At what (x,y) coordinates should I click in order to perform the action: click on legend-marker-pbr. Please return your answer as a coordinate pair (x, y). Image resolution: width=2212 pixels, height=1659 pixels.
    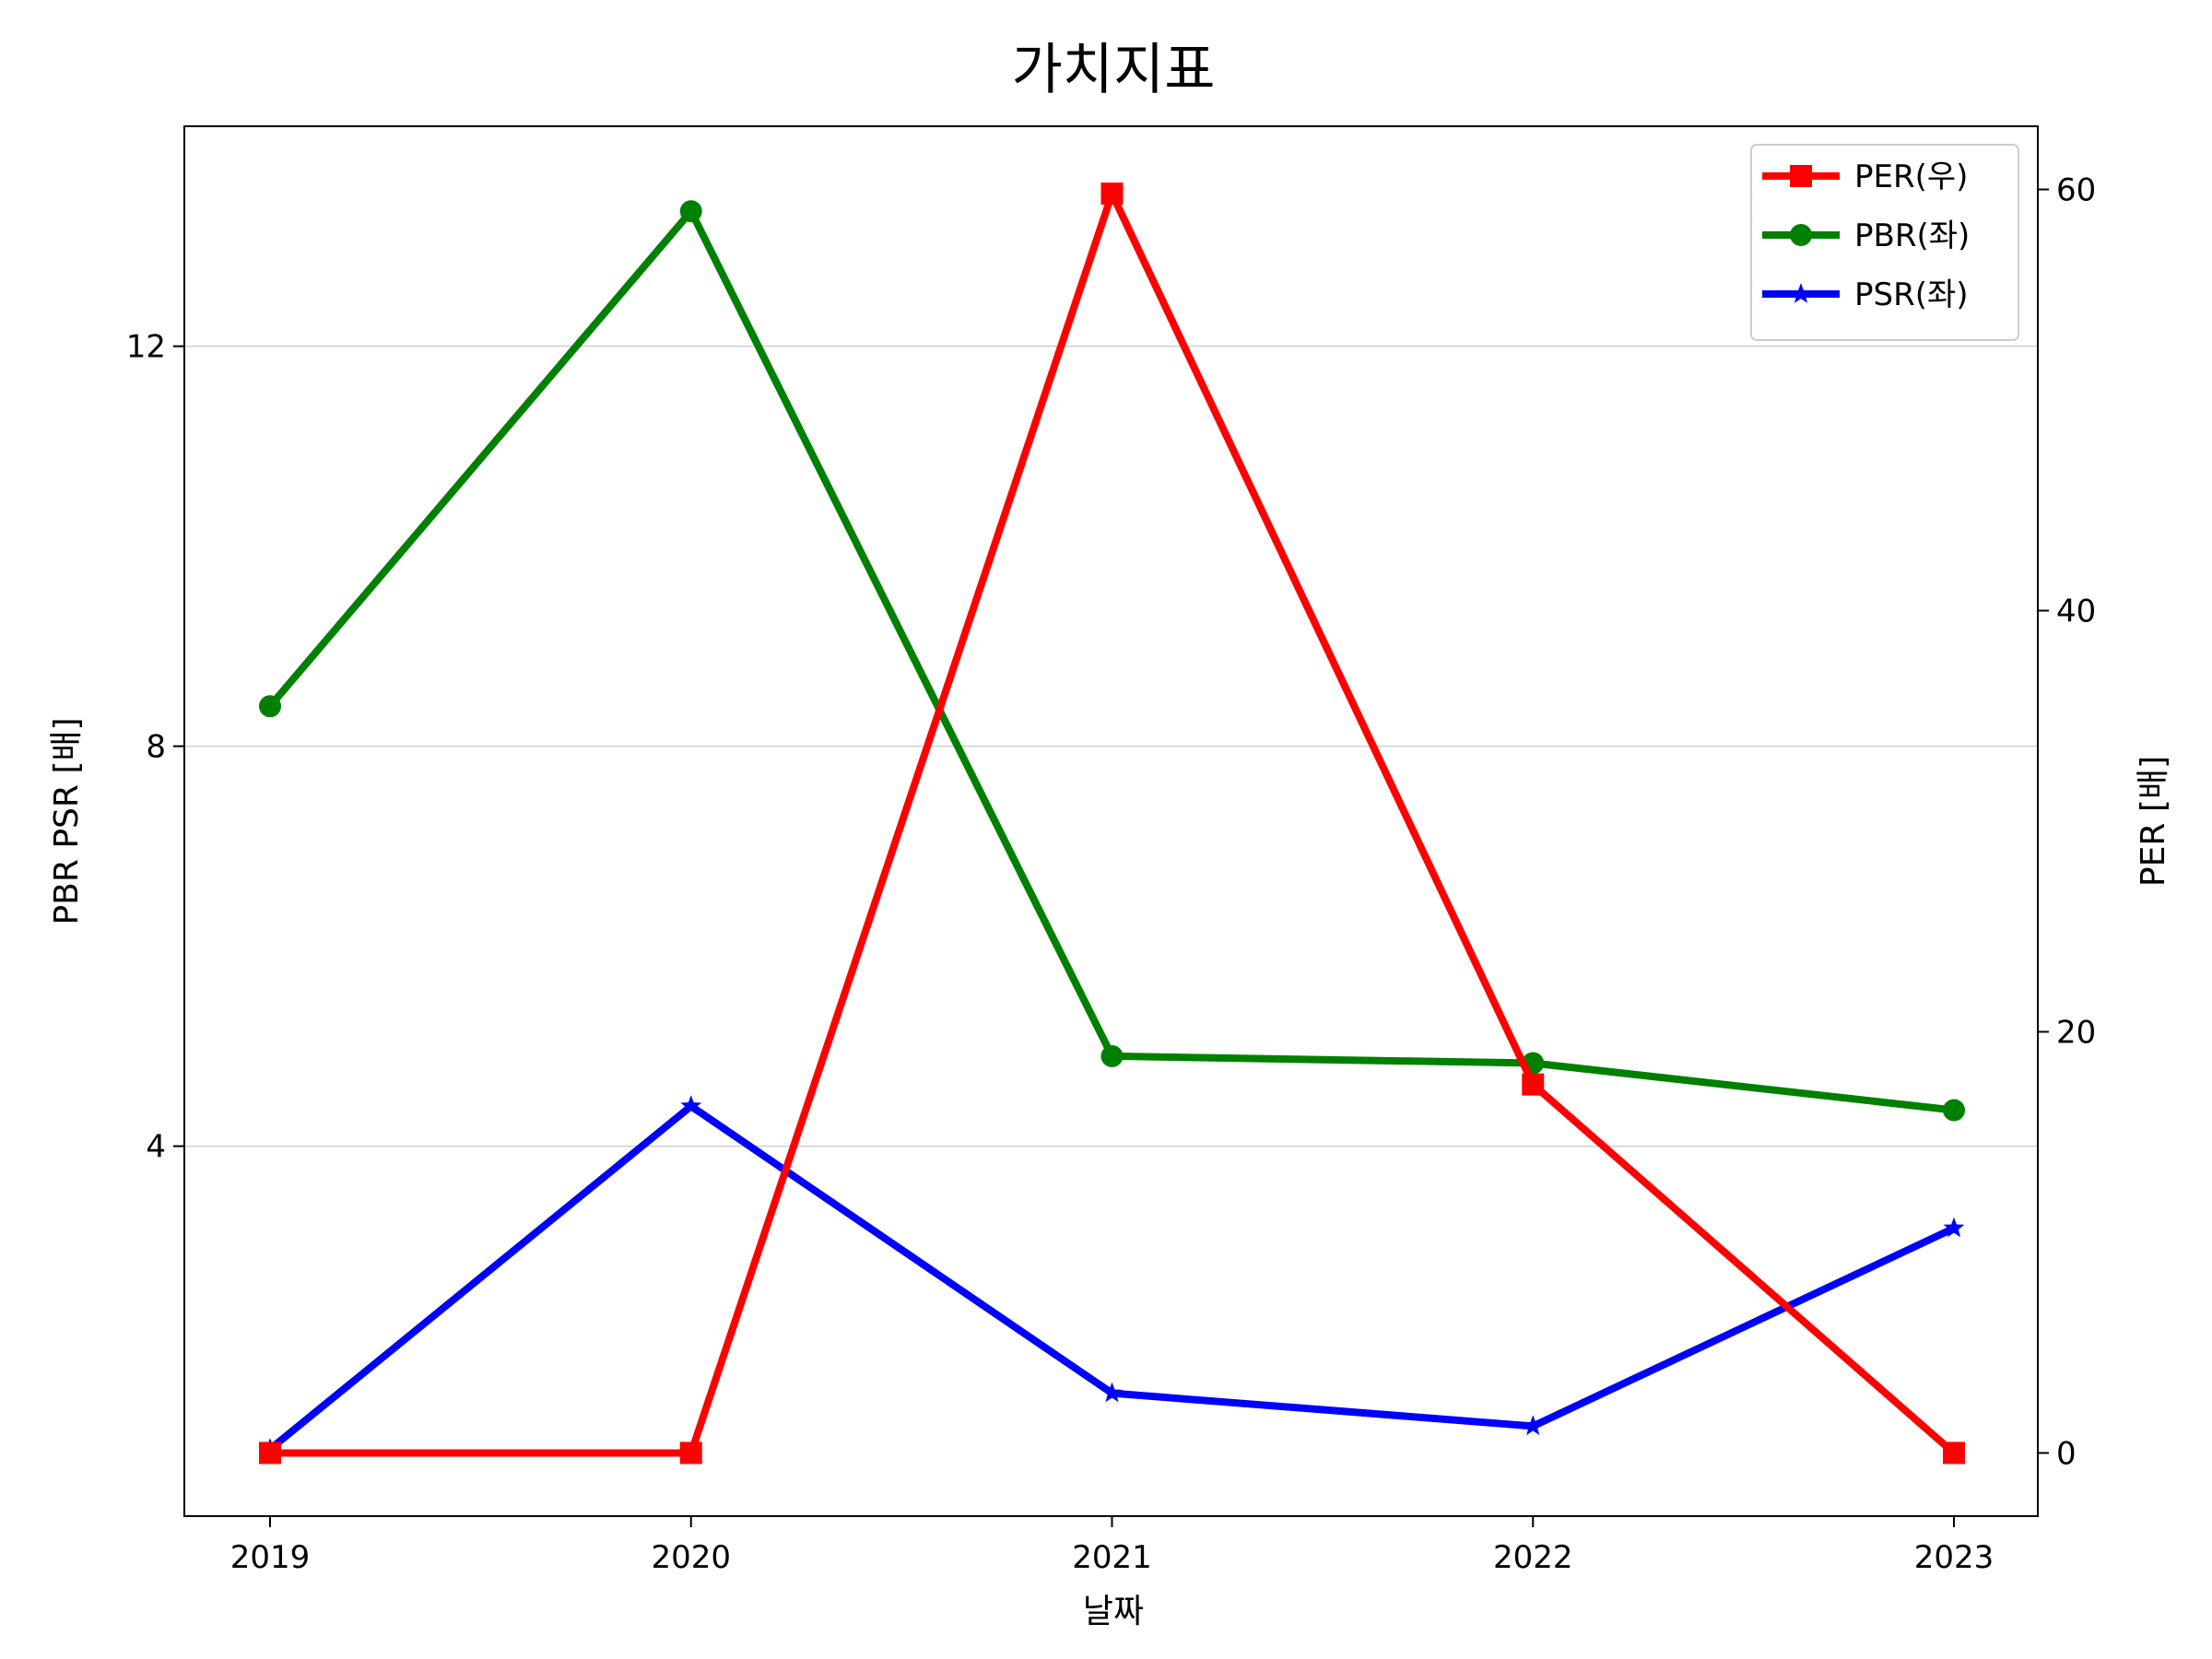
    Looking at the image, I should click on (1801, 235).